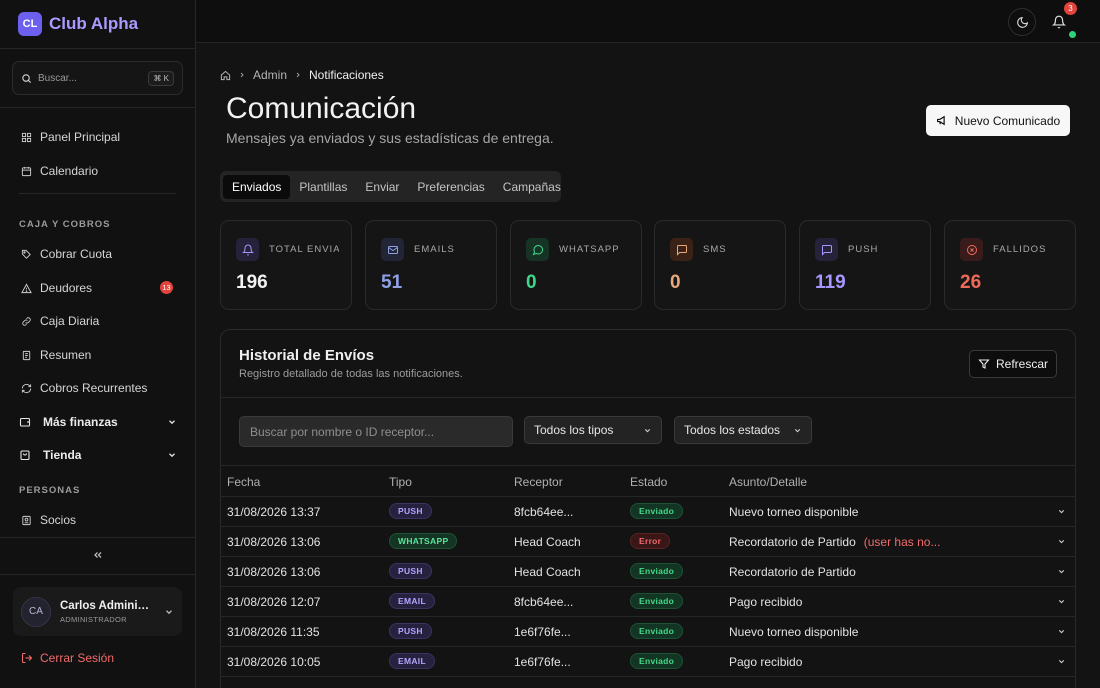 Image resolution: width=1100 pixels, height=688 pixels. What do you see at coordinates (547, 572) in the screenshot?
I see `cell-receiver: Head Coach` at bounding box center [547, 572].